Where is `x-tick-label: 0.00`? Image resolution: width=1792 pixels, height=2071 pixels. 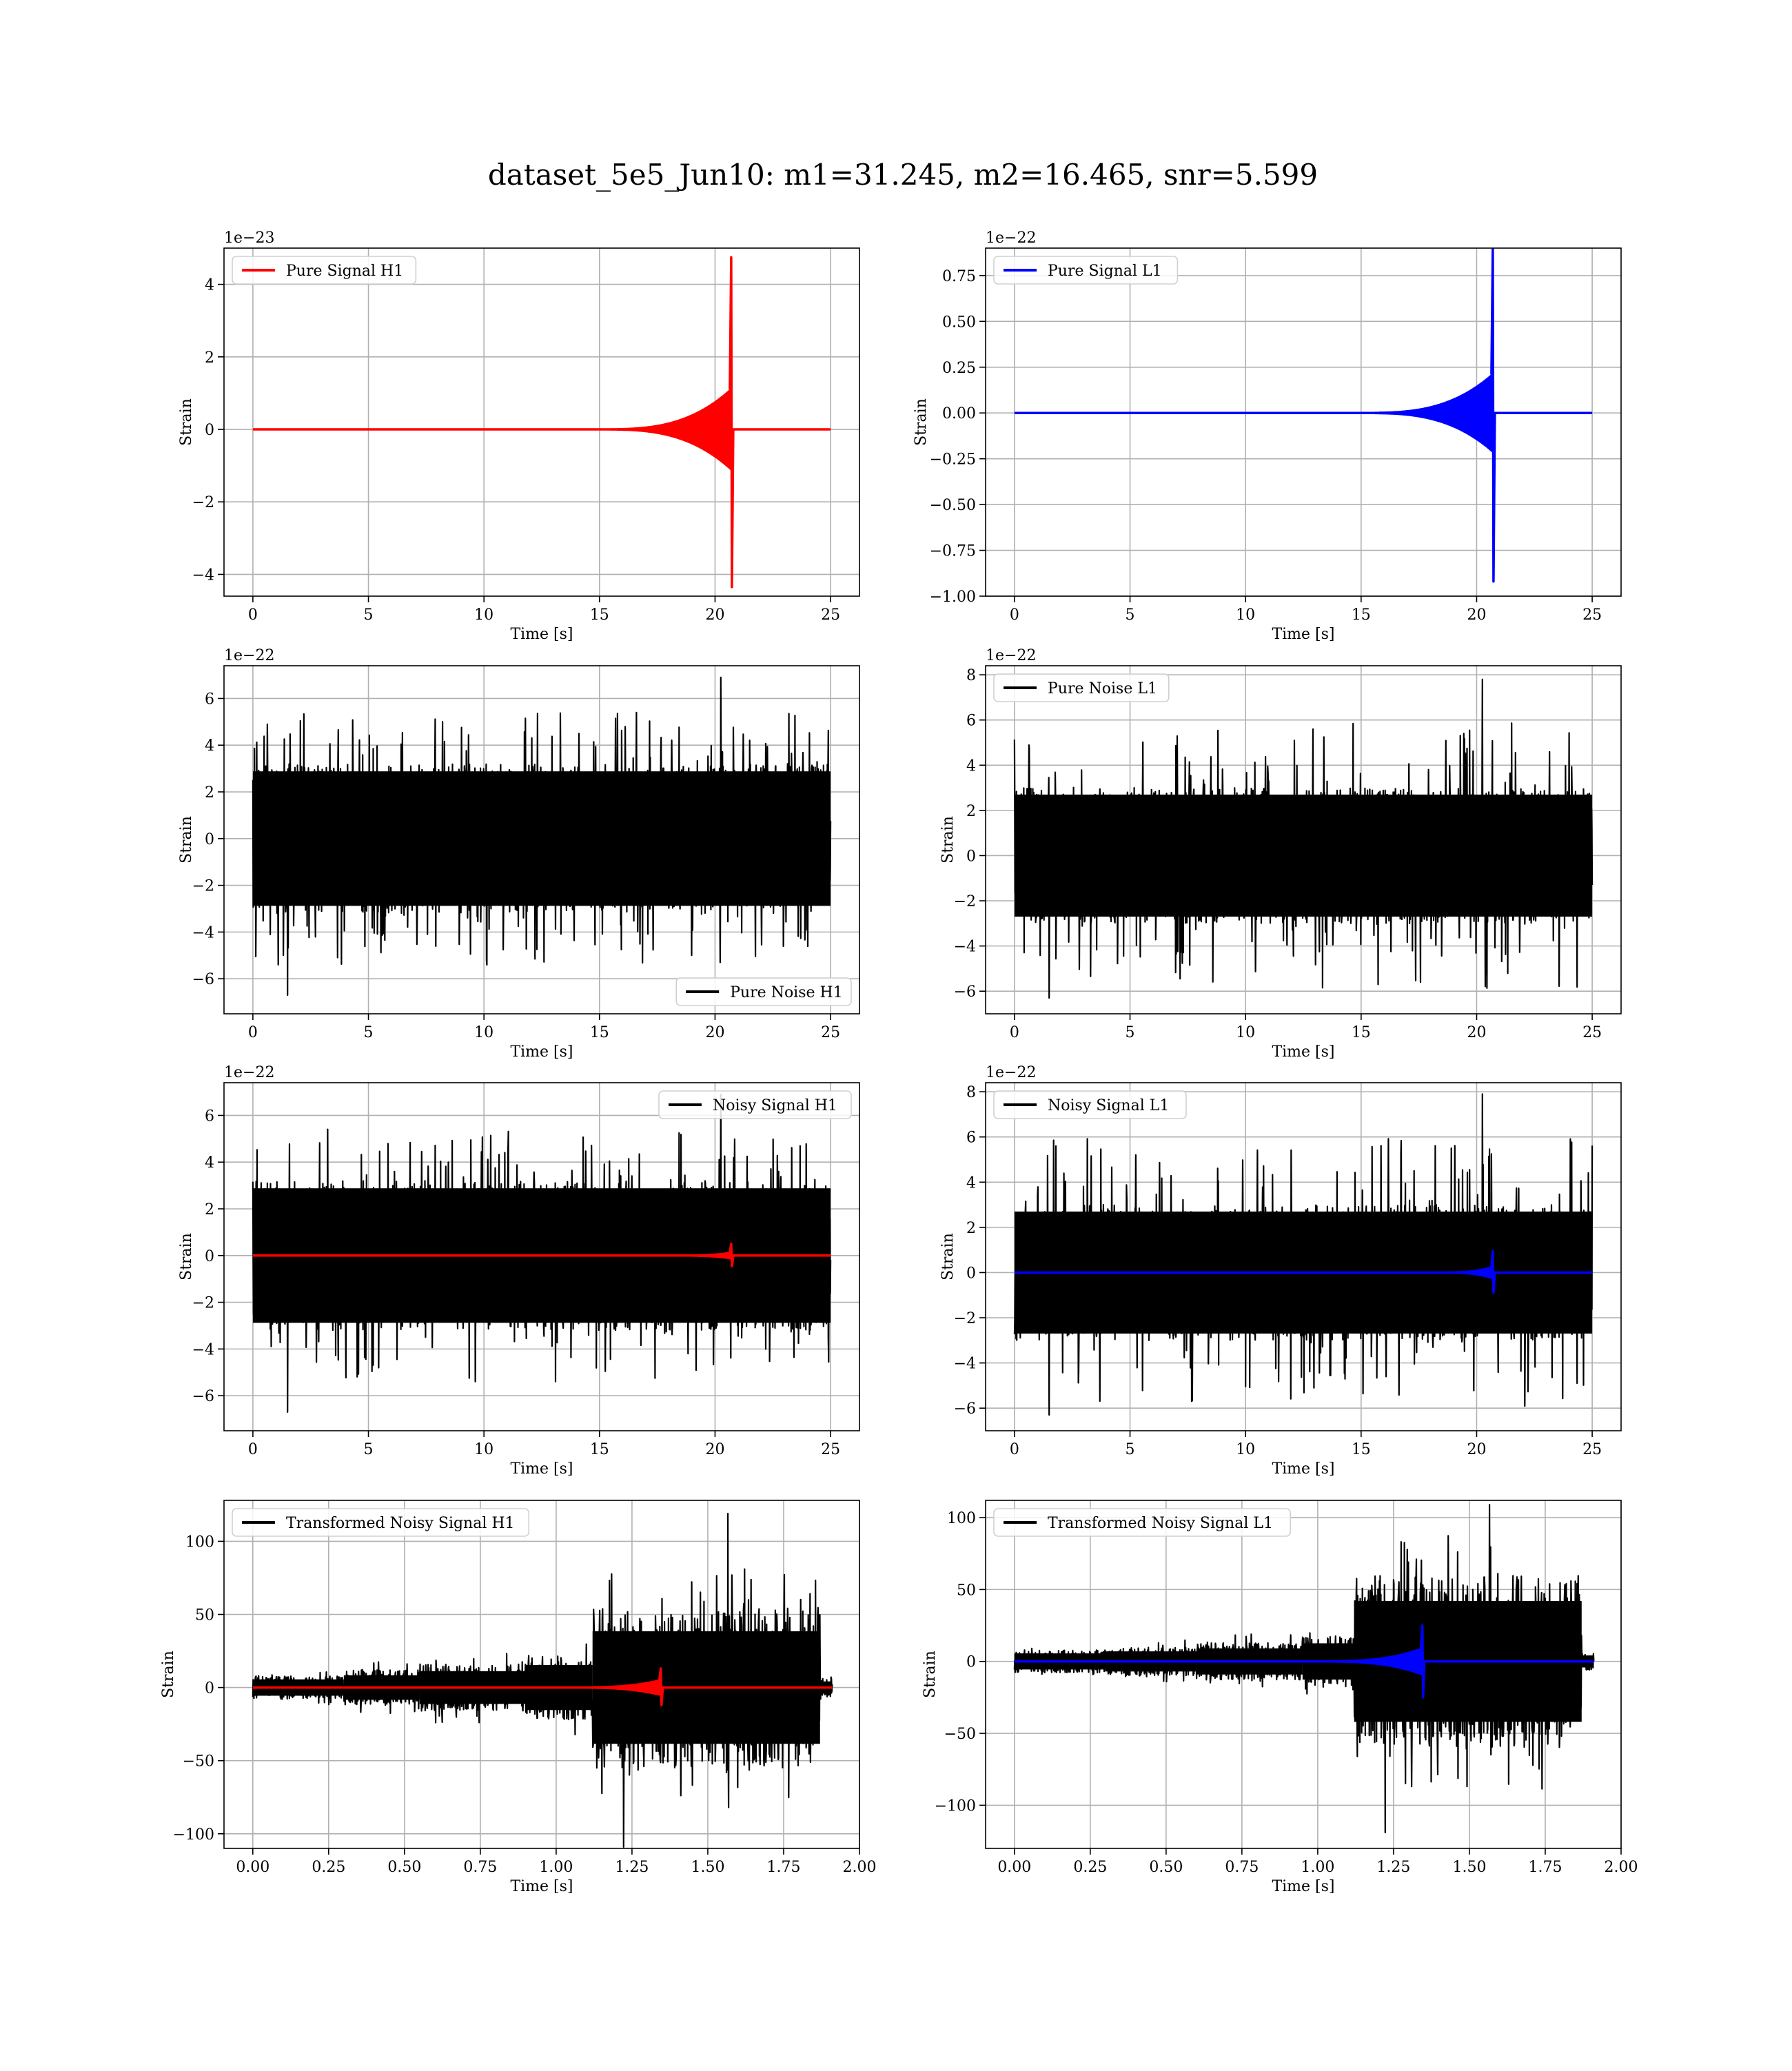
x-tick-label: 0.00 is located at coordinates (252, 1867).